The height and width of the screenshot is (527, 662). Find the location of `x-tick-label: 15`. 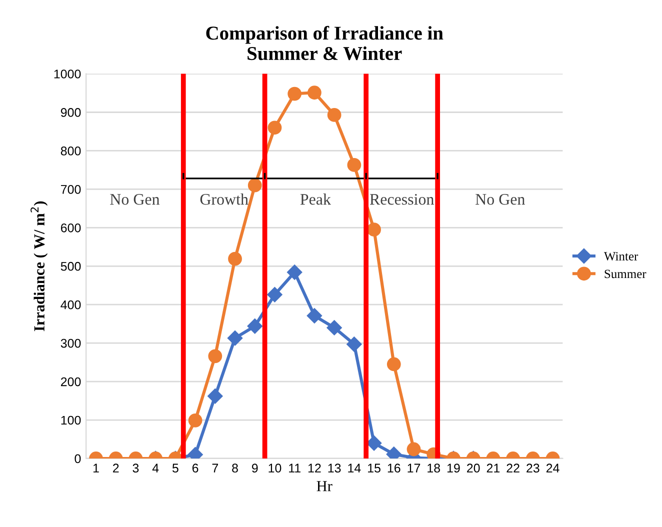

x-tick-label: 15 is located at coordinates (374, 468).